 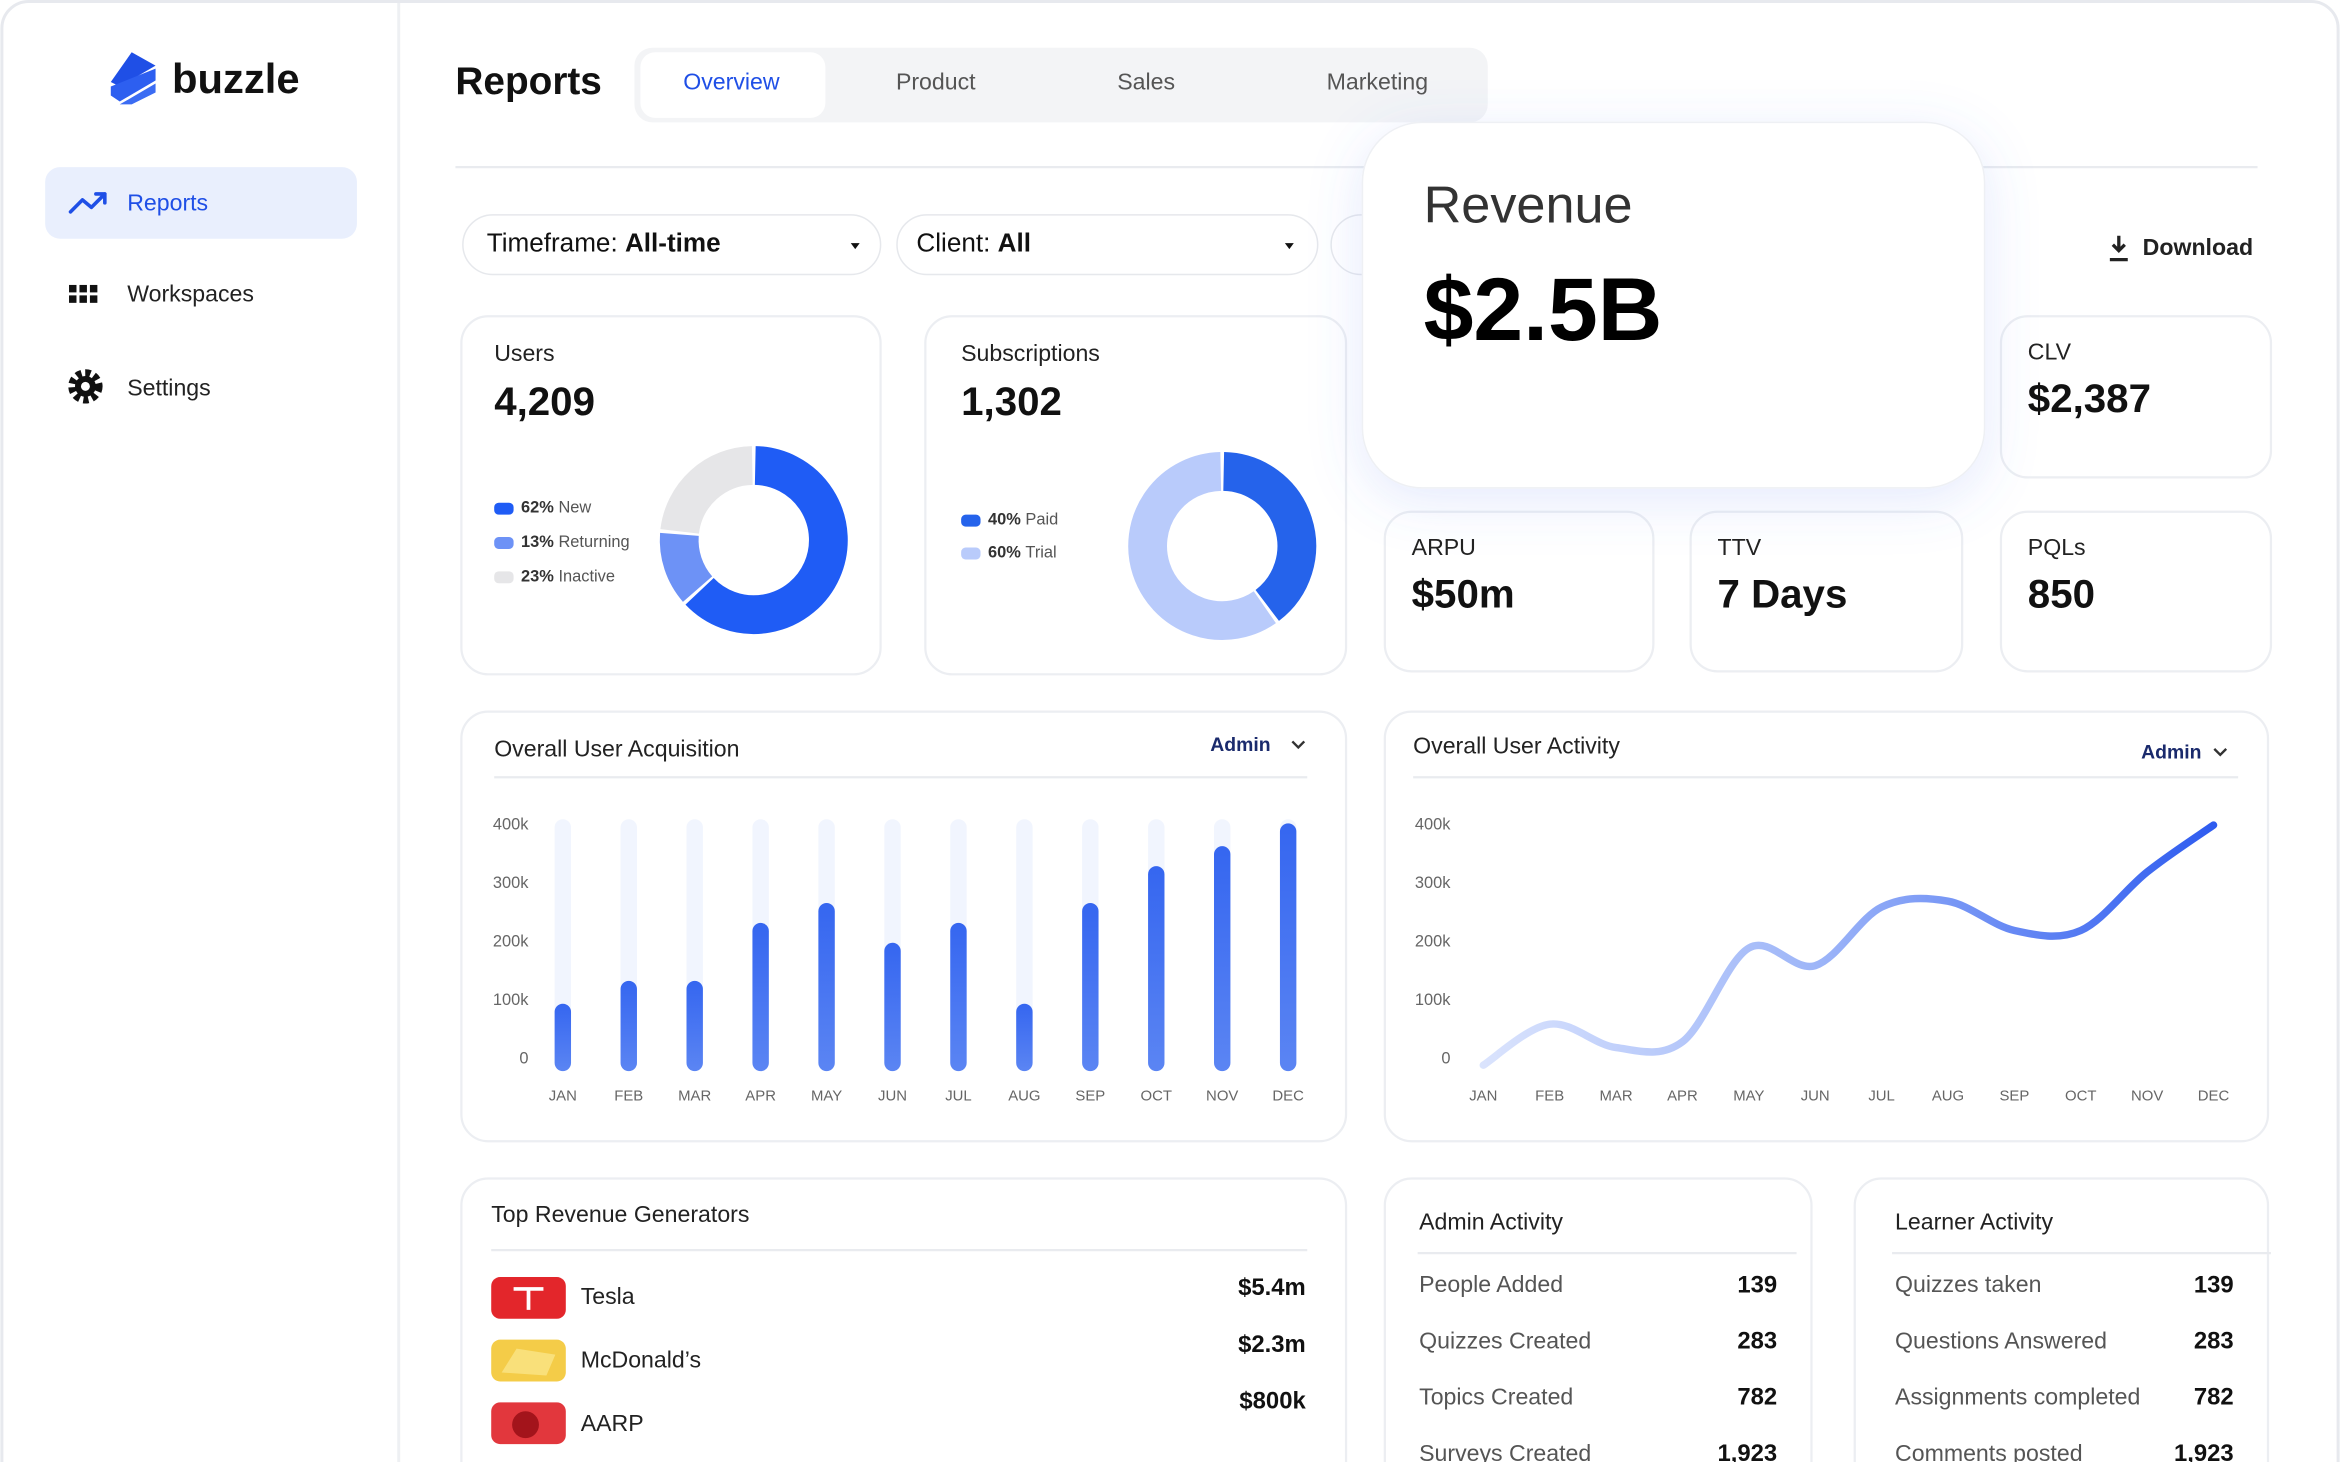 What do you see at coordinates (511, 824) in the screenshot?
I see `y-tick-label: 400k` at bounding box center [511, 824].